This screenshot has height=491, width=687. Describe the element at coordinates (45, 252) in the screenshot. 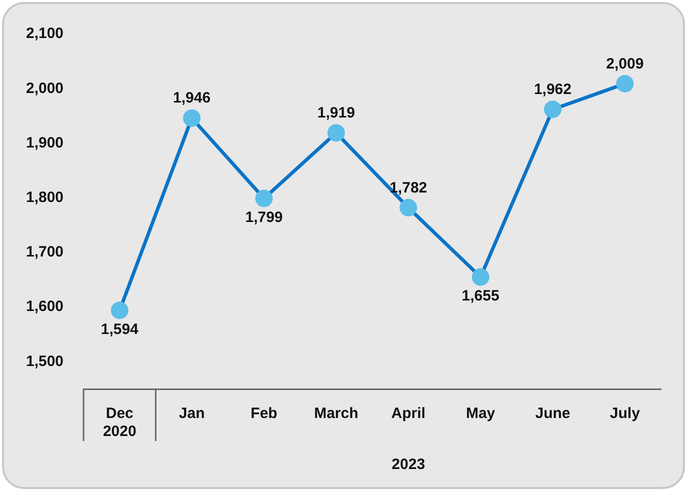

I see `y-tick-label: 1,700` at that location.